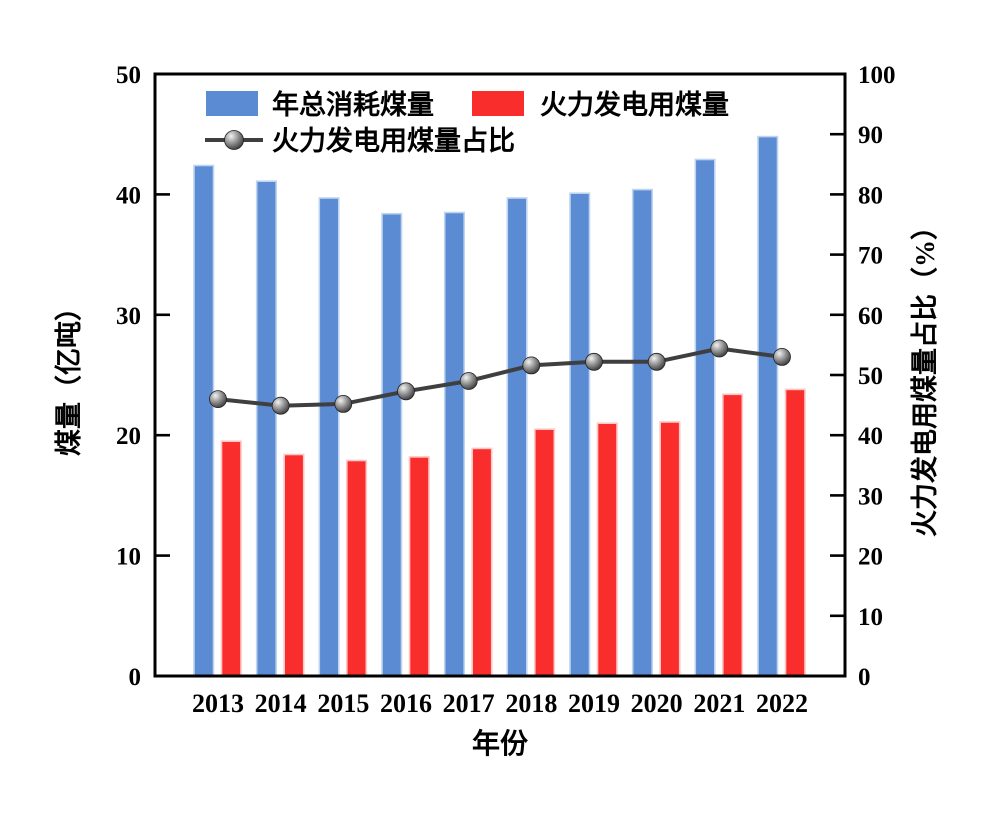 The height and width of the screenshot is (813, 1000). What do you see at coordinates (419, 566) in the screenshot?
I see `bar-thermal-2016` at bounding box center [419, 566].